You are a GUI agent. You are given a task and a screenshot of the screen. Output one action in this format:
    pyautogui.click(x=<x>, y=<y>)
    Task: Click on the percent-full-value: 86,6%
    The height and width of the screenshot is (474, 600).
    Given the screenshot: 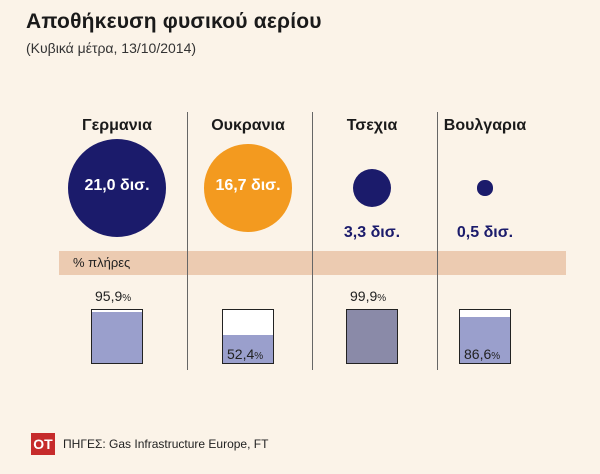 What is the action you would take?
    pyautogui.click(x=482, y=354)
    